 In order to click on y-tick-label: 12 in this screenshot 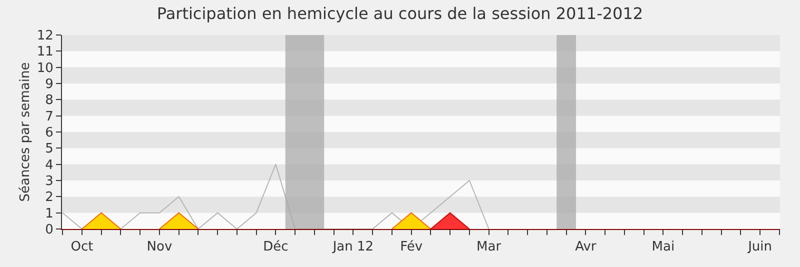, I will do `click(45, 36)`.